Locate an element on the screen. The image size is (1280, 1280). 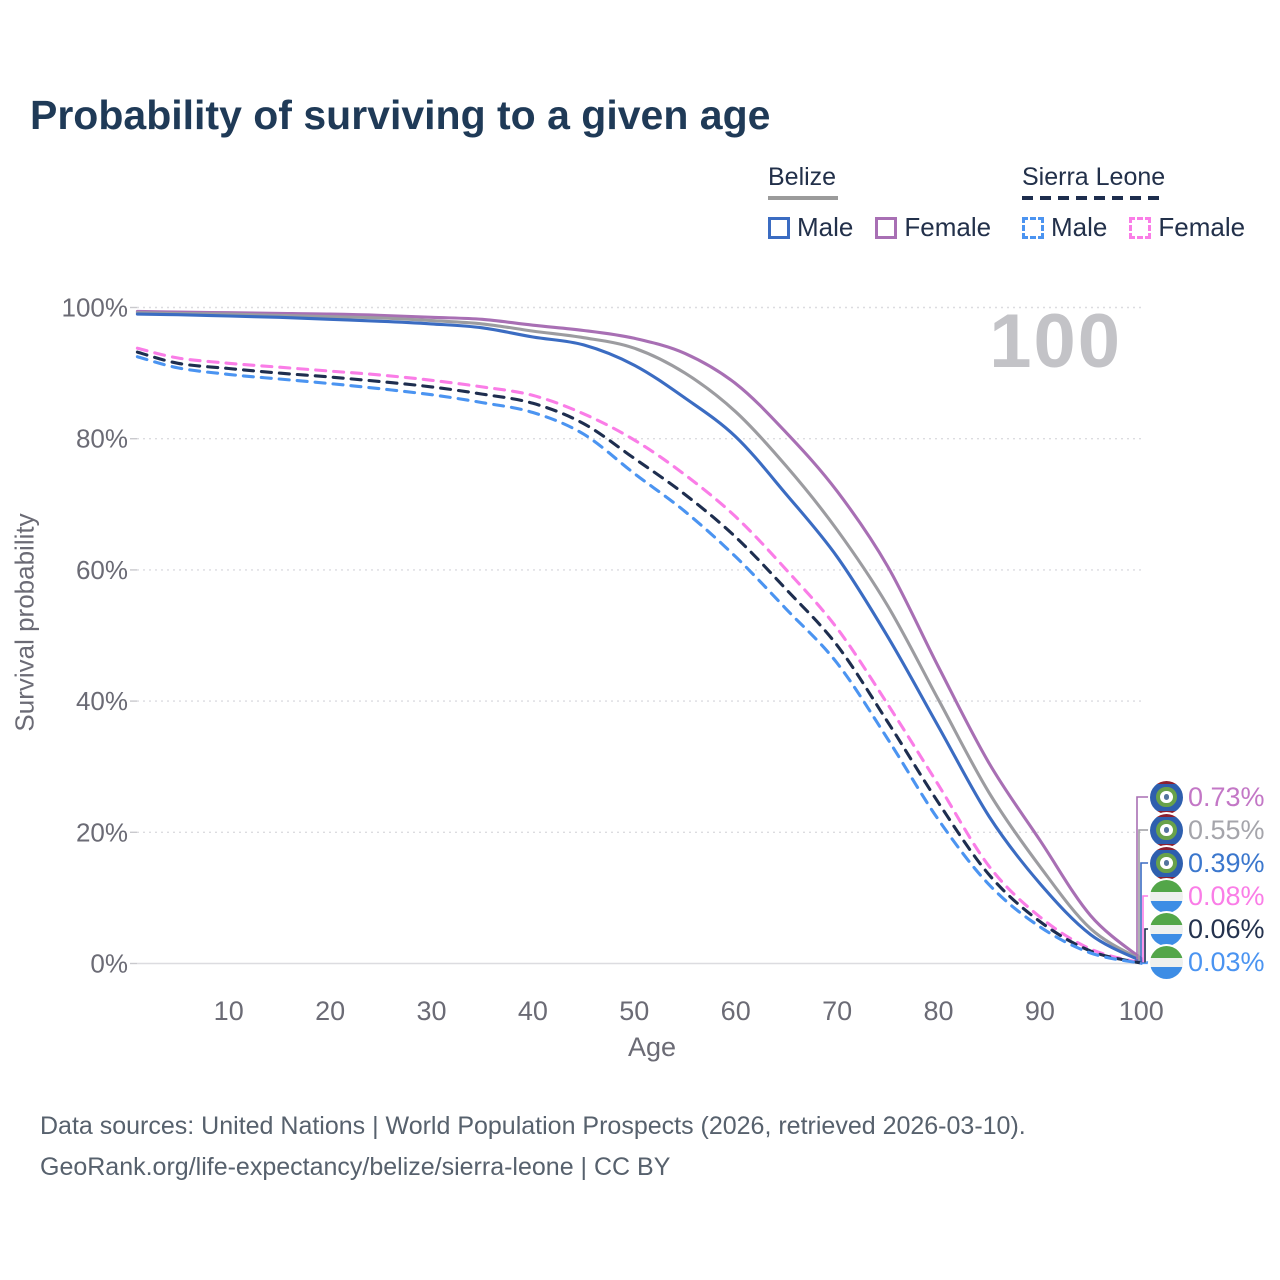
x-tick-label-20: 20 is located at coordinates (330, 1011).